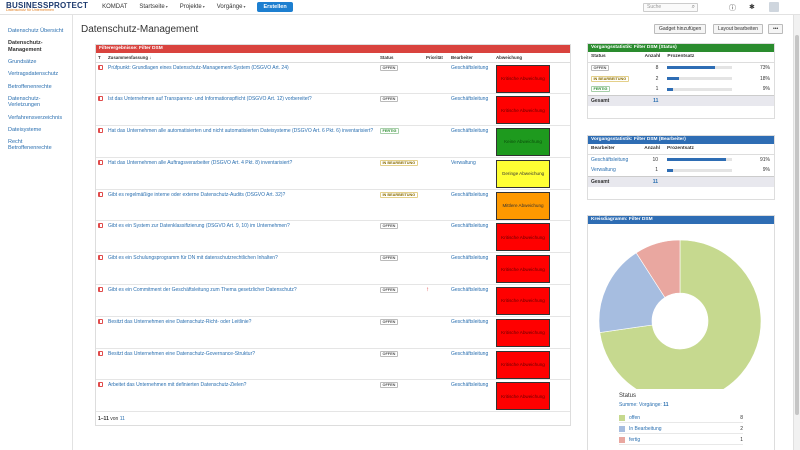 This screenshot has width=800, height=450. What do you see at coordinates (600, 89) in the screenshot?
I see `status-badge: FERTIG` at bounding box center [600, 89].